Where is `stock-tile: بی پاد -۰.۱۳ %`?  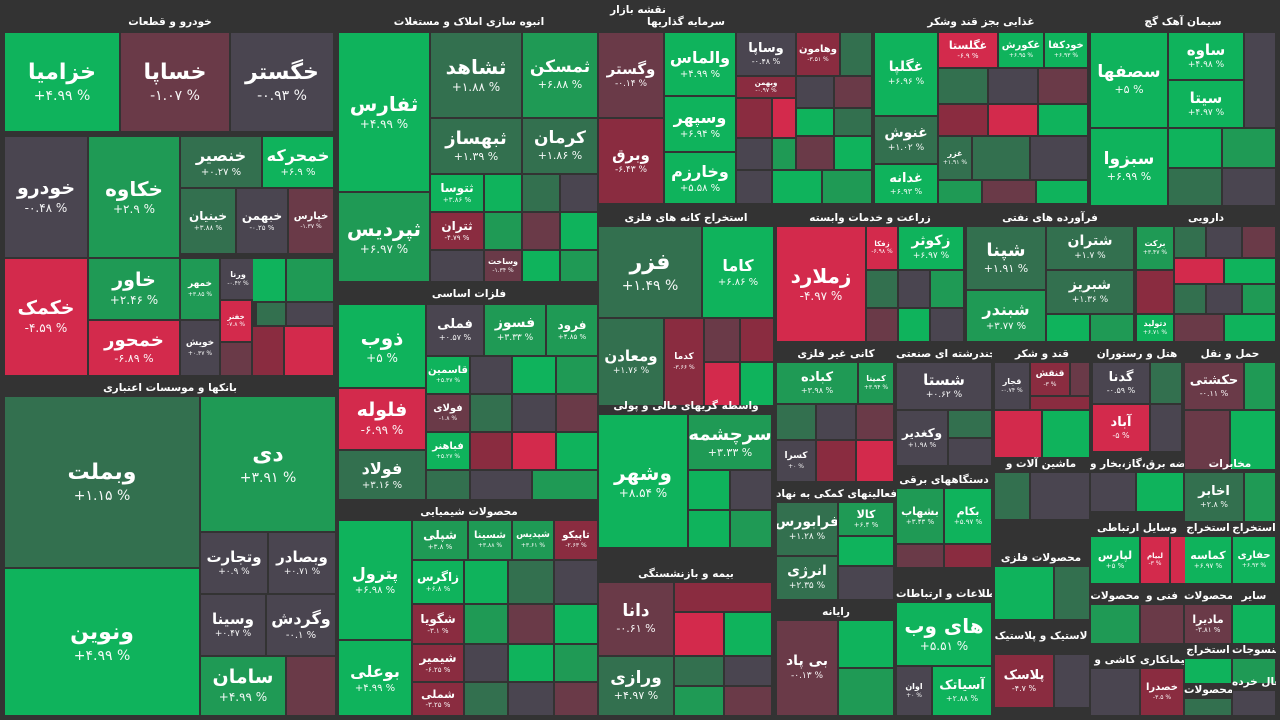
stock-tile: بی پاد -۰.۱۳ % is located at coordinates (807, 668).